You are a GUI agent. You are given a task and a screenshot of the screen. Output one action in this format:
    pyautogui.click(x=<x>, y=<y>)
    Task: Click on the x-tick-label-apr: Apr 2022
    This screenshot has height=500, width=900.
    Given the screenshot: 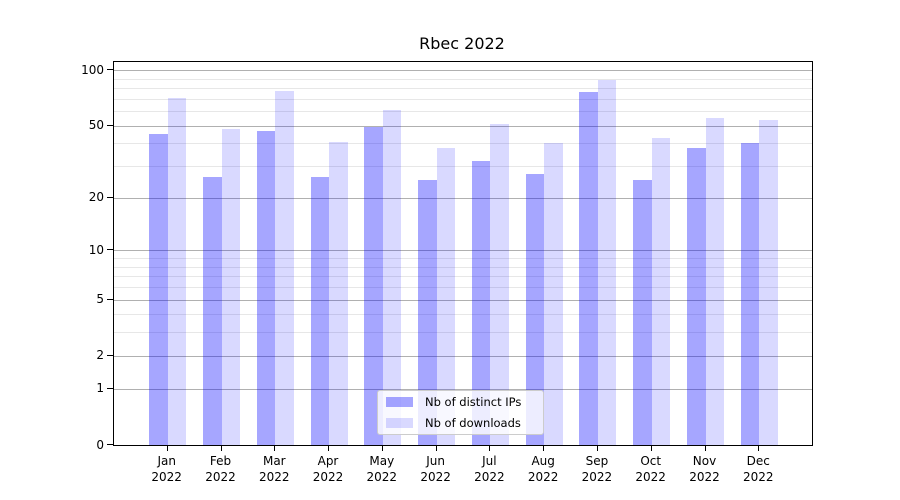 What is the action you would take?
    pyautogui.click(x=328, y=469)
    